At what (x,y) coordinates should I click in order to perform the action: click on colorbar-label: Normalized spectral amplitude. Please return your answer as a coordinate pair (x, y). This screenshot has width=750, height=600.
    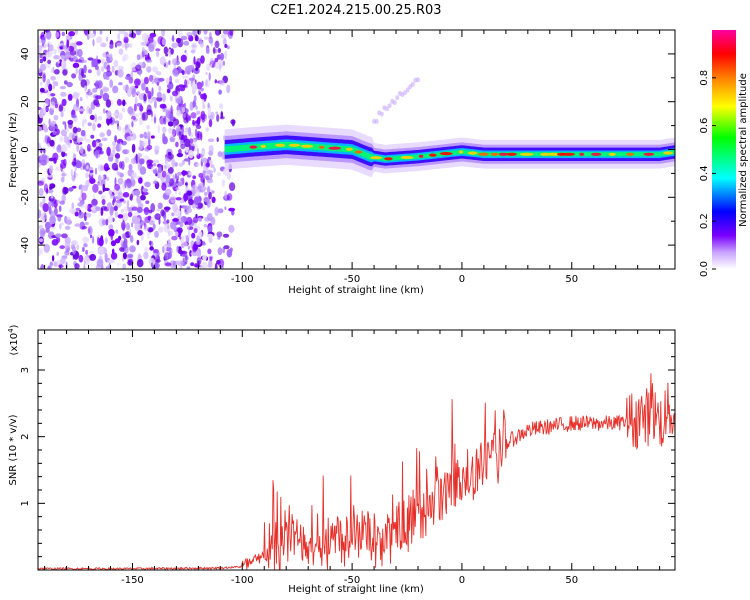
    Looking at the image, I should click on (743, 150).